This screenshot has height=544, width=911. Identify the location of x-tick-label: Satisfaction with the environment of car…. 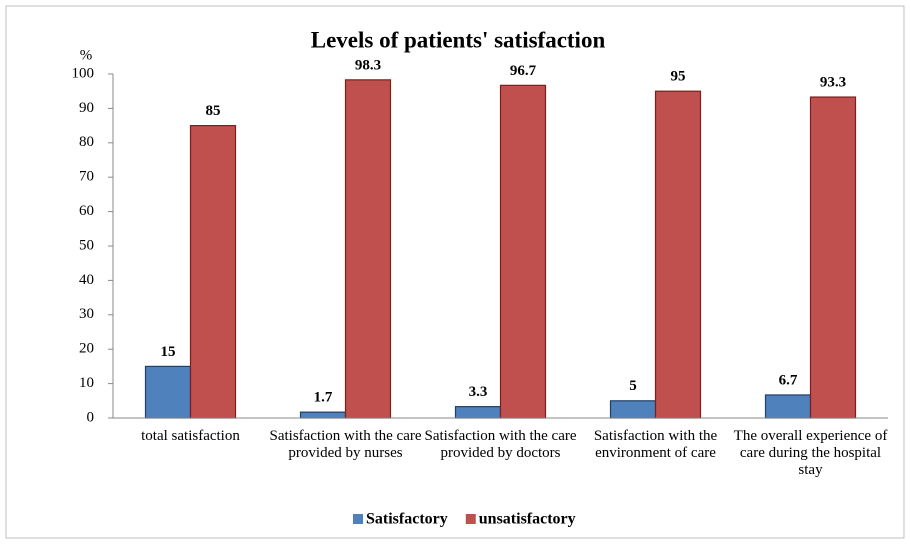
(655, 444).